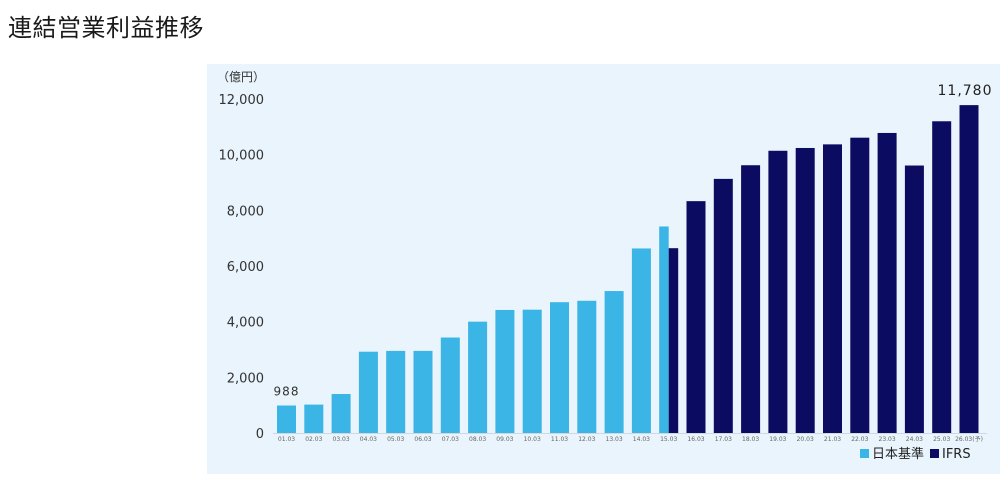 This screenshot has height=477, width=1000. Describe the element at coordinates (914, 439) in the screenshot. I see `x-tick-label: 24.03` at that location.